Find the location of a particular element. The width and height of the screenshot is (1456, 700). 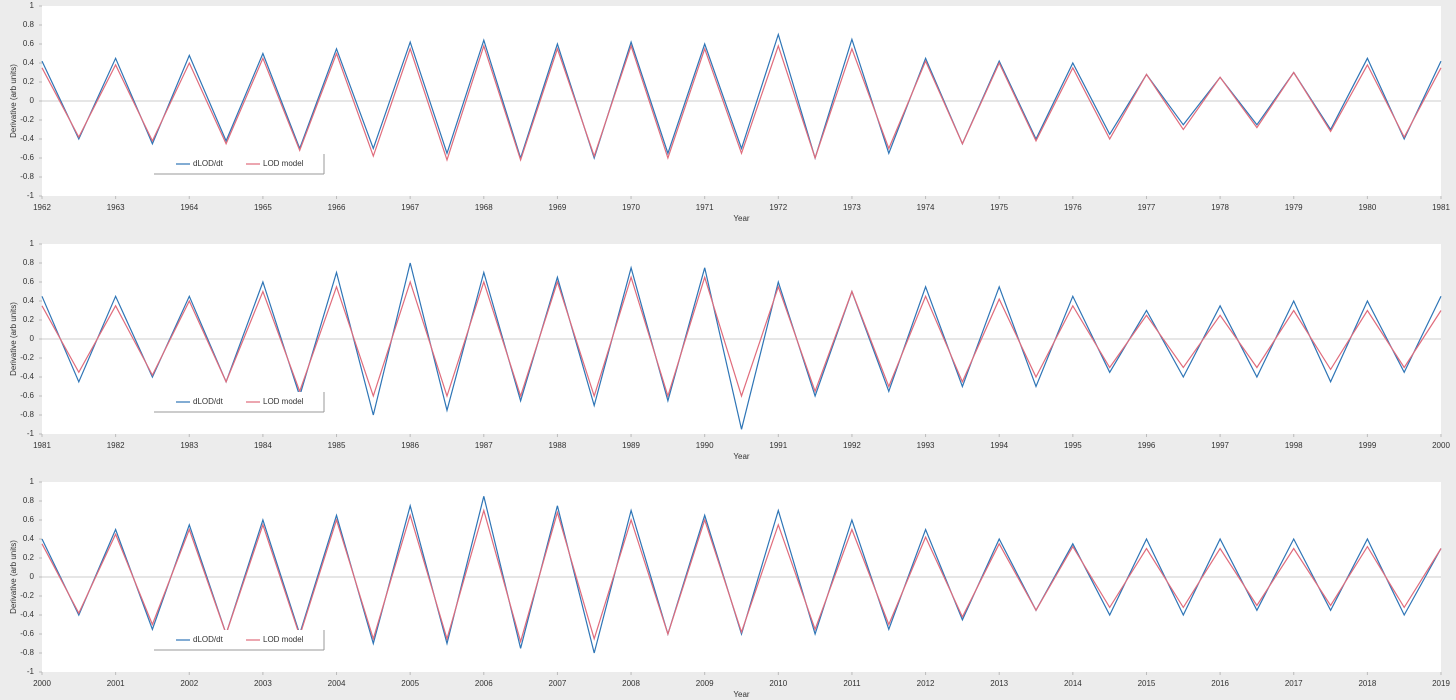

x-tick-label: 2011 is located at coordinates (852, 683).